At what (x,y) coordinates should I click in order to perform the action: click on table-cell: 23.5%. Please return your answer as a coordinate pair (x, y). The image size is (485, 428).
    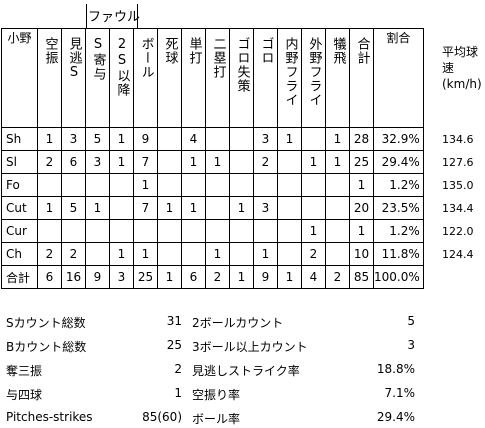
    Looking at the image, I should click on (398, 208).